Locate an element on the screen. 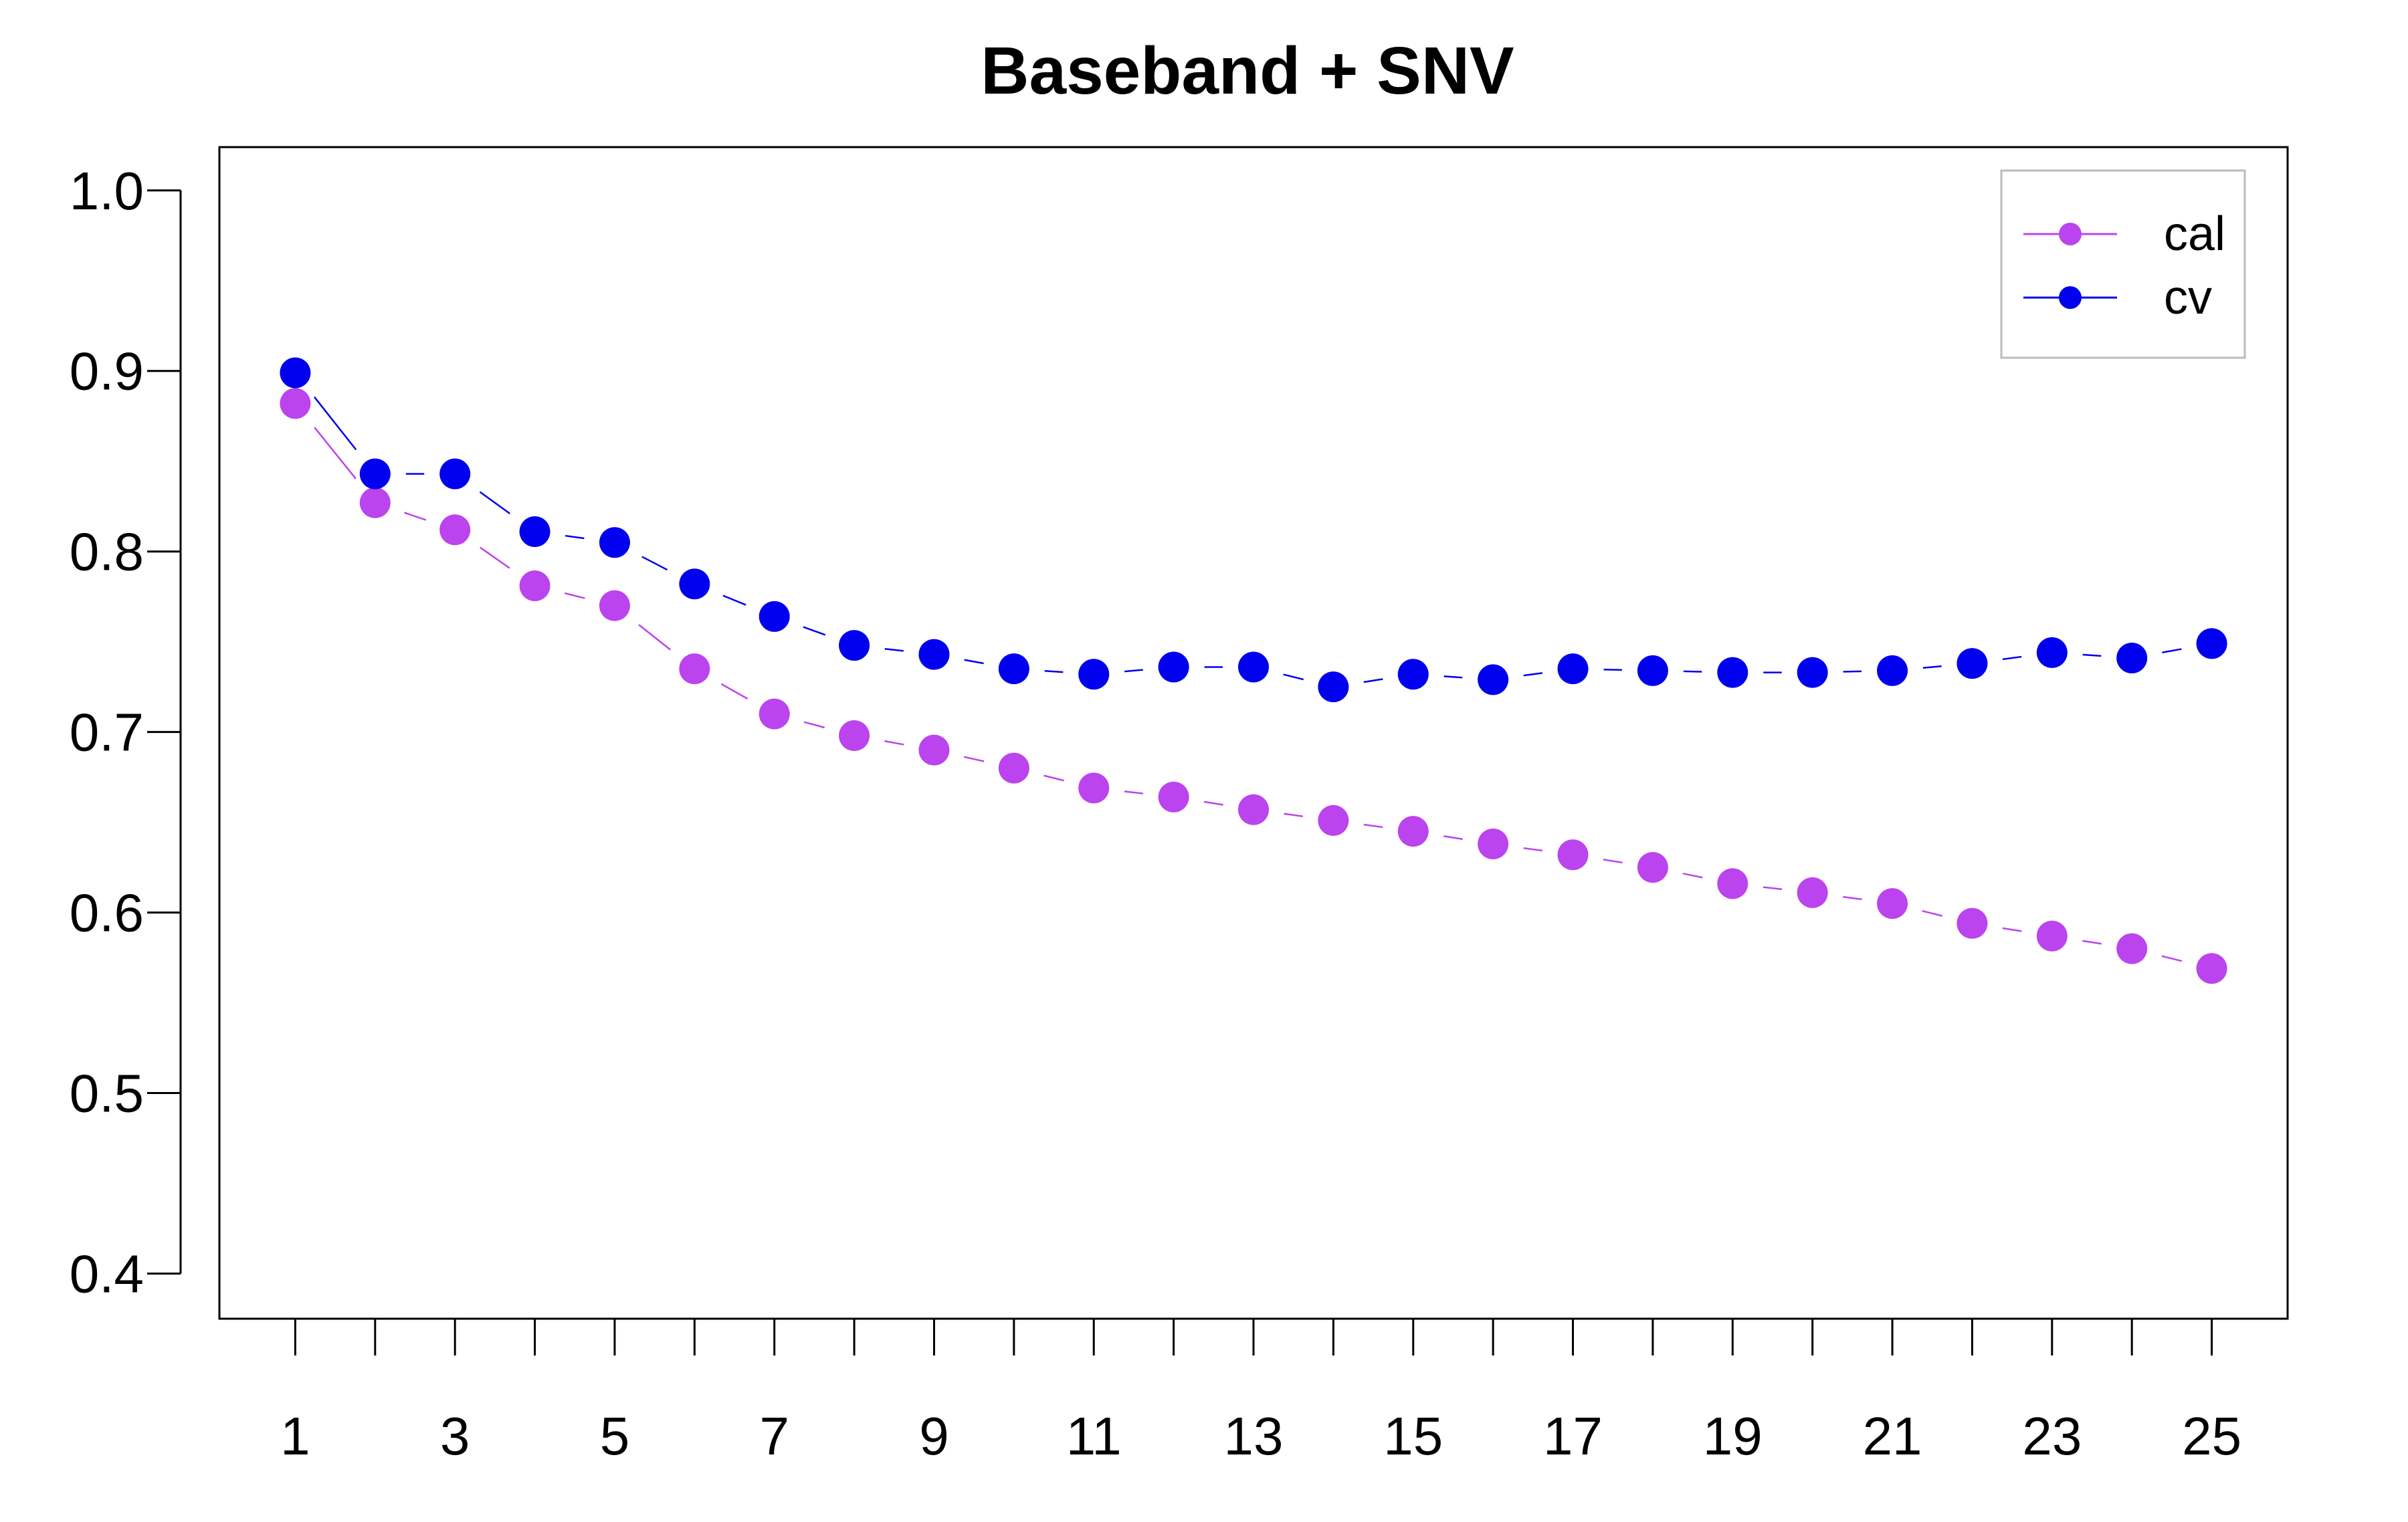 Image resolution: width=2408 pixels, height=1522 pixels. y-tick-label: 1.0 is located at coordinates (107, 191).